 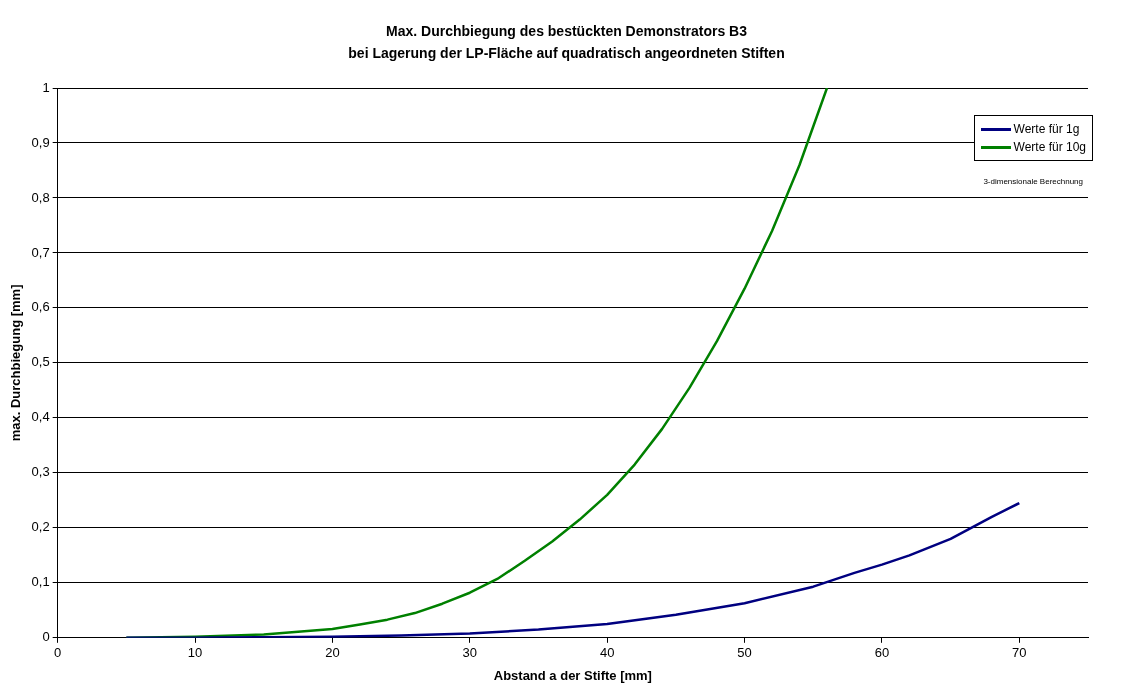 What do you see at coordinates (46, 87) in the screenshot?
I see `y-tick-label: 1` at bounding box center [46, 87].